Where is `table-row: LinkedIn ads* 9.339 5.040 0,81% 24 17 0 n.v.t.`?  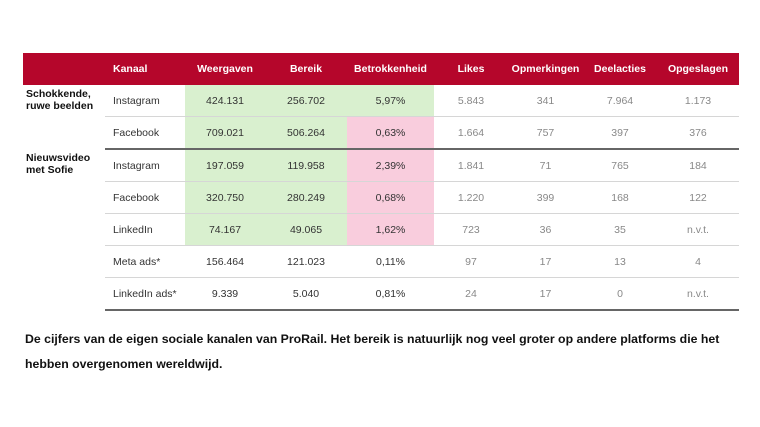
table-row: LinkedIn ads* 9.339 5.040 0,81% 24 17 0 n.v.t. is located at coordinates (381, 294).